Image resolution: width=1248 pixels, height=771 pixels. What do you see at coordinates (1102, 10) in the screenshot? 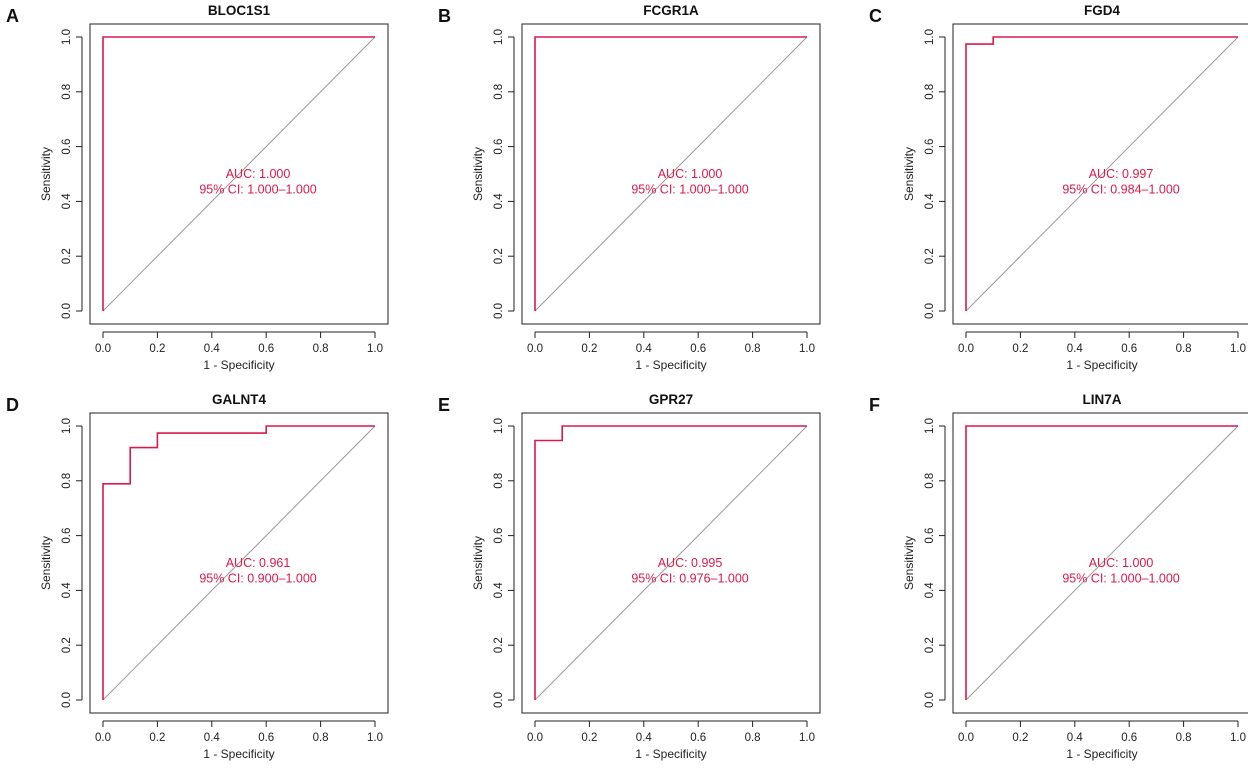
I see `chart-title: FGD4` at bounding box center [1102, 10].